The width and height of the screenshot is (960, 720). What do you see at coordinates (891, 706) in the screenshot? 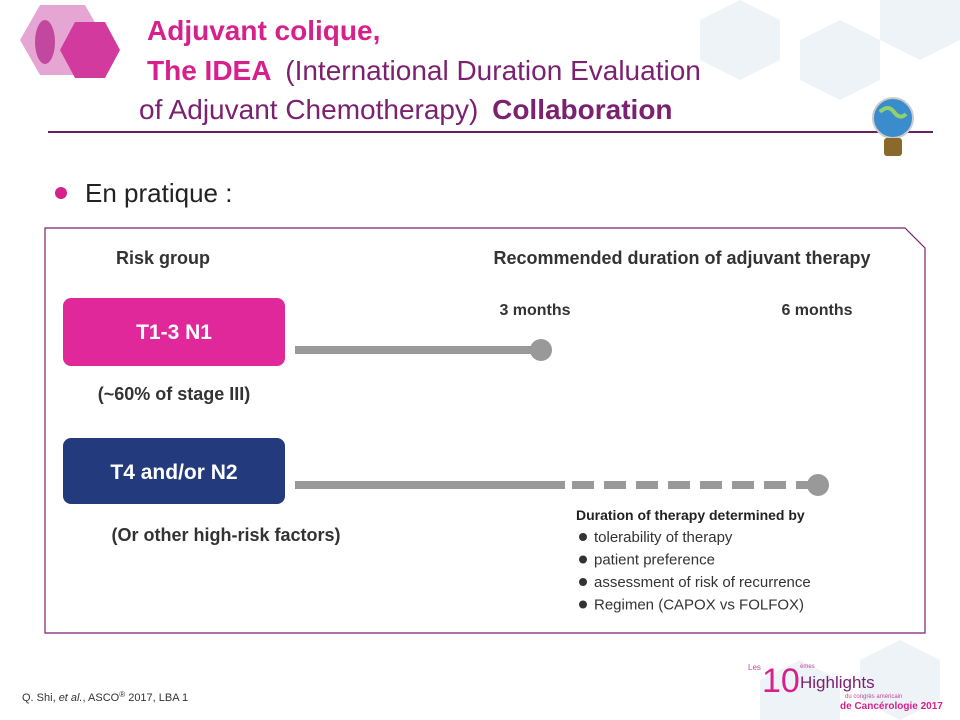
I see `logo-text: de Cancérologie 2017` at bounding box center [891, 706].